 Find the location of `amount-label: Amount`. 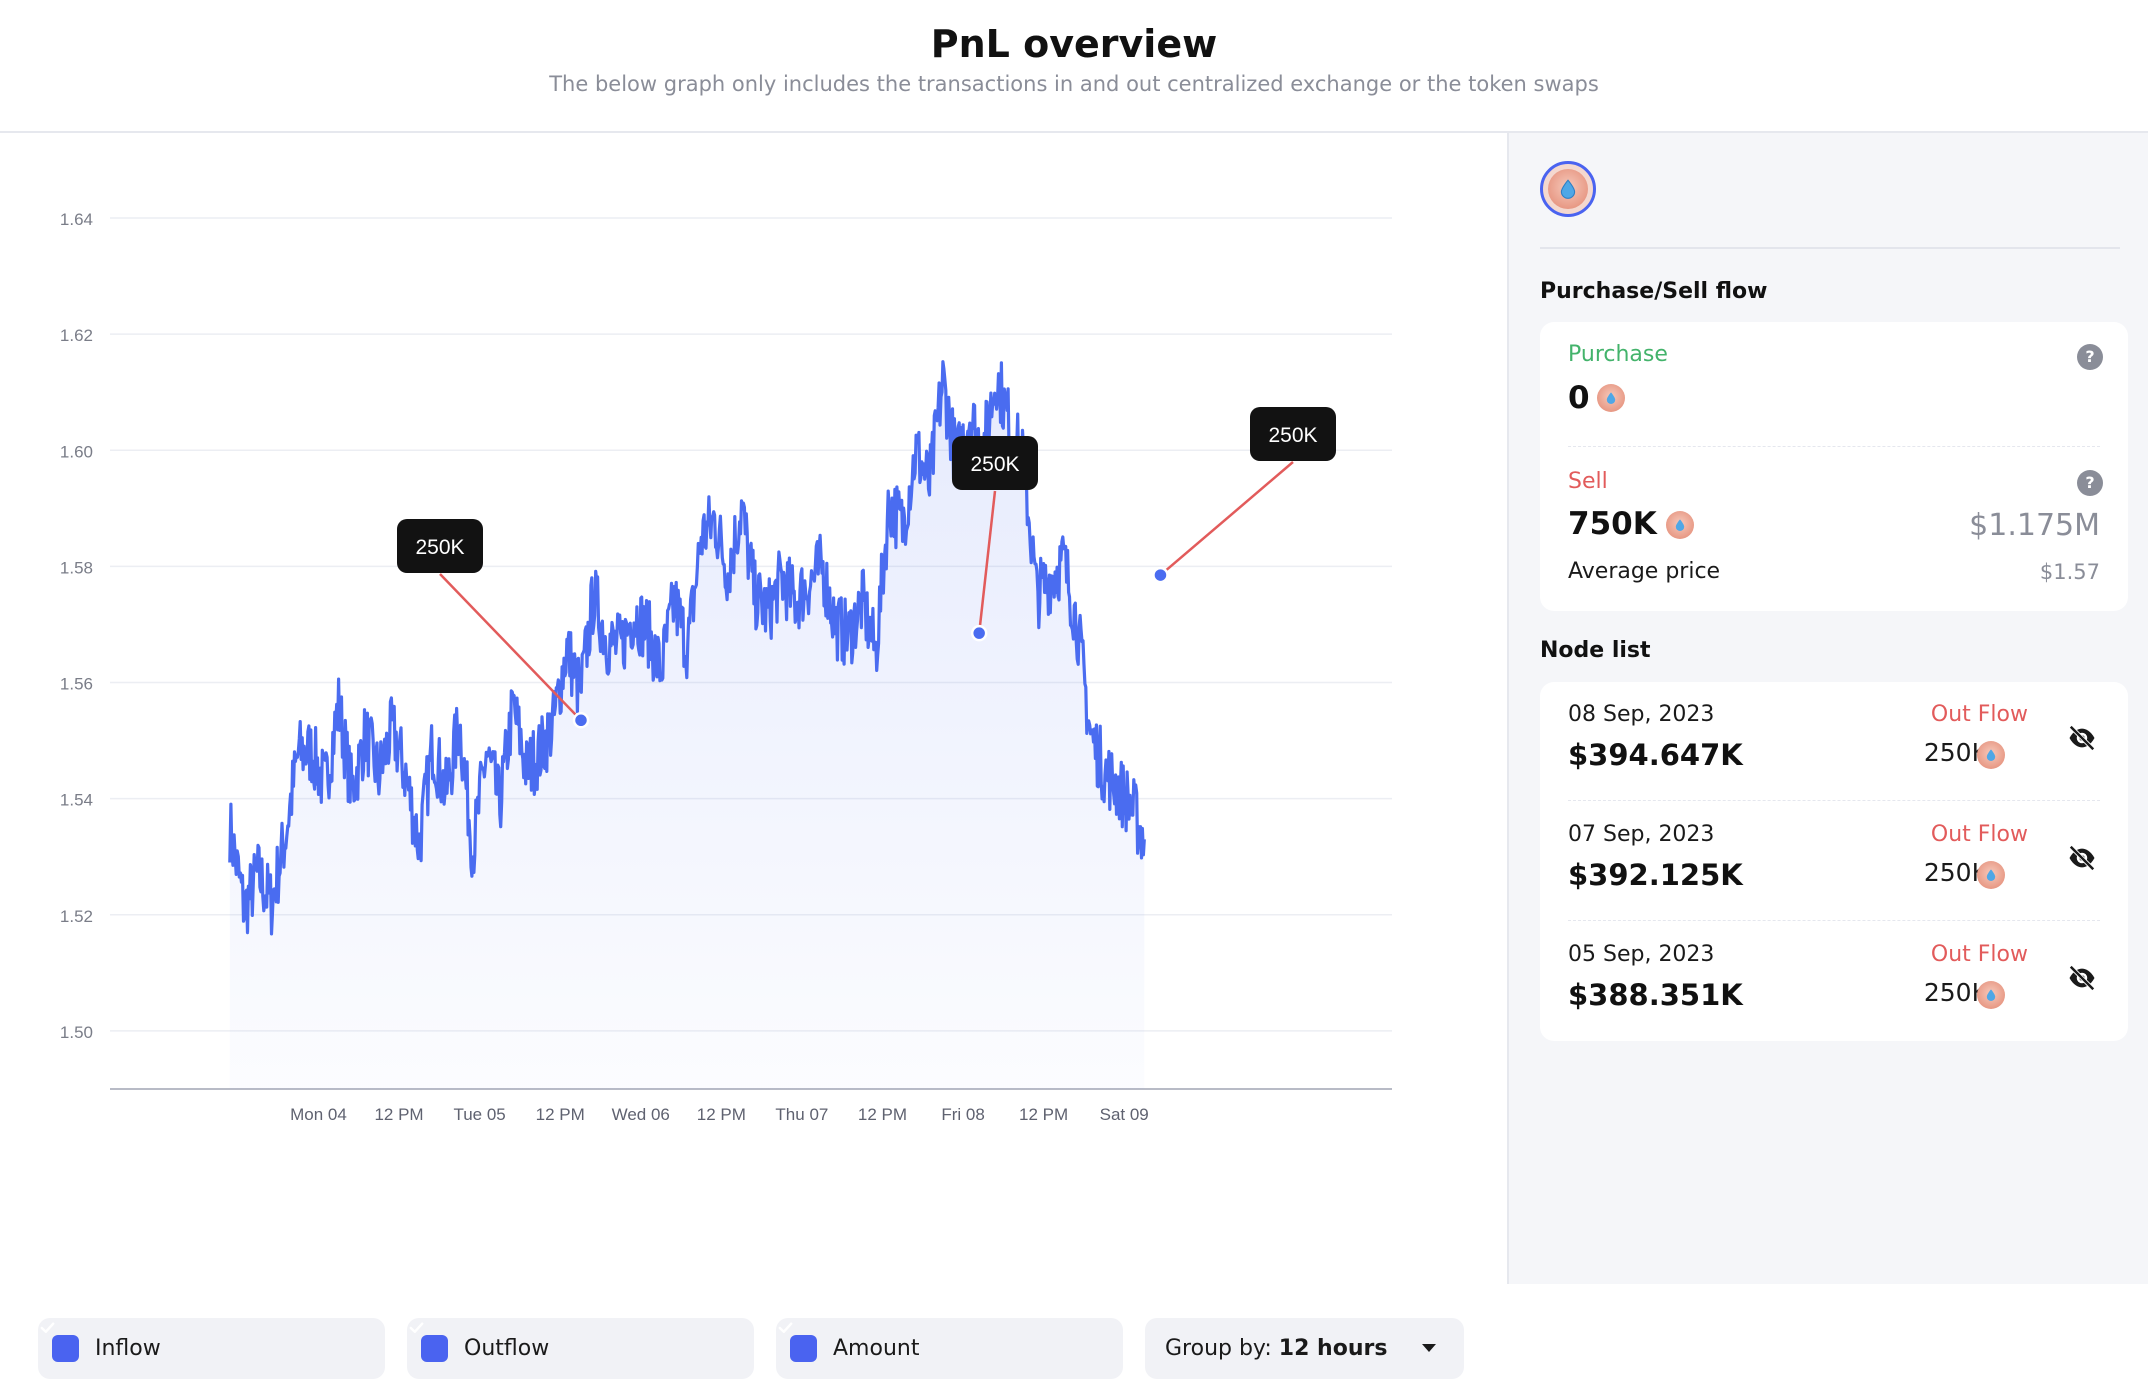

amount-label: Amount is located at coordinates (876, 1348).